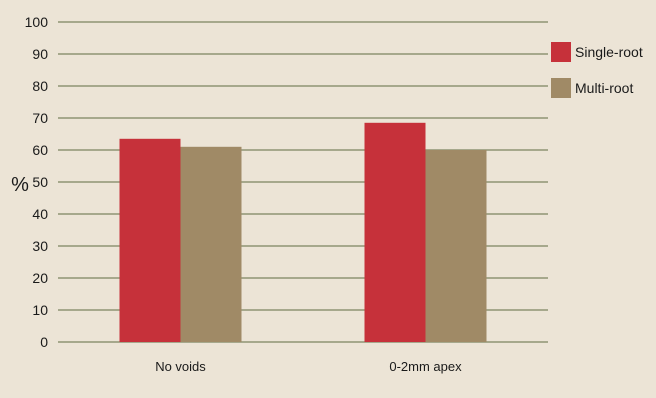  I want to click on y-tick-label: 90, so click(40, 54).